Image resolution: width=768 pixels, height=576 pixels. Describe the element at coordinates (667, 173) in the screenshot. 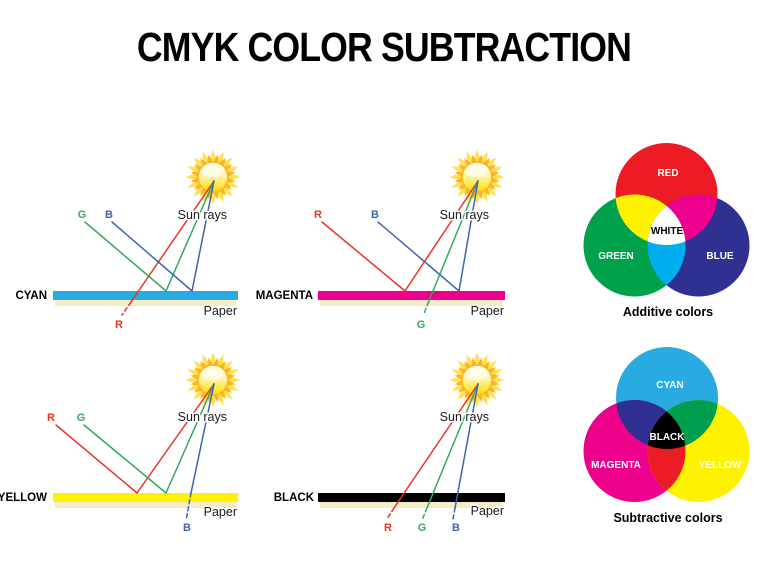

I see `red-label: RED` at that location.